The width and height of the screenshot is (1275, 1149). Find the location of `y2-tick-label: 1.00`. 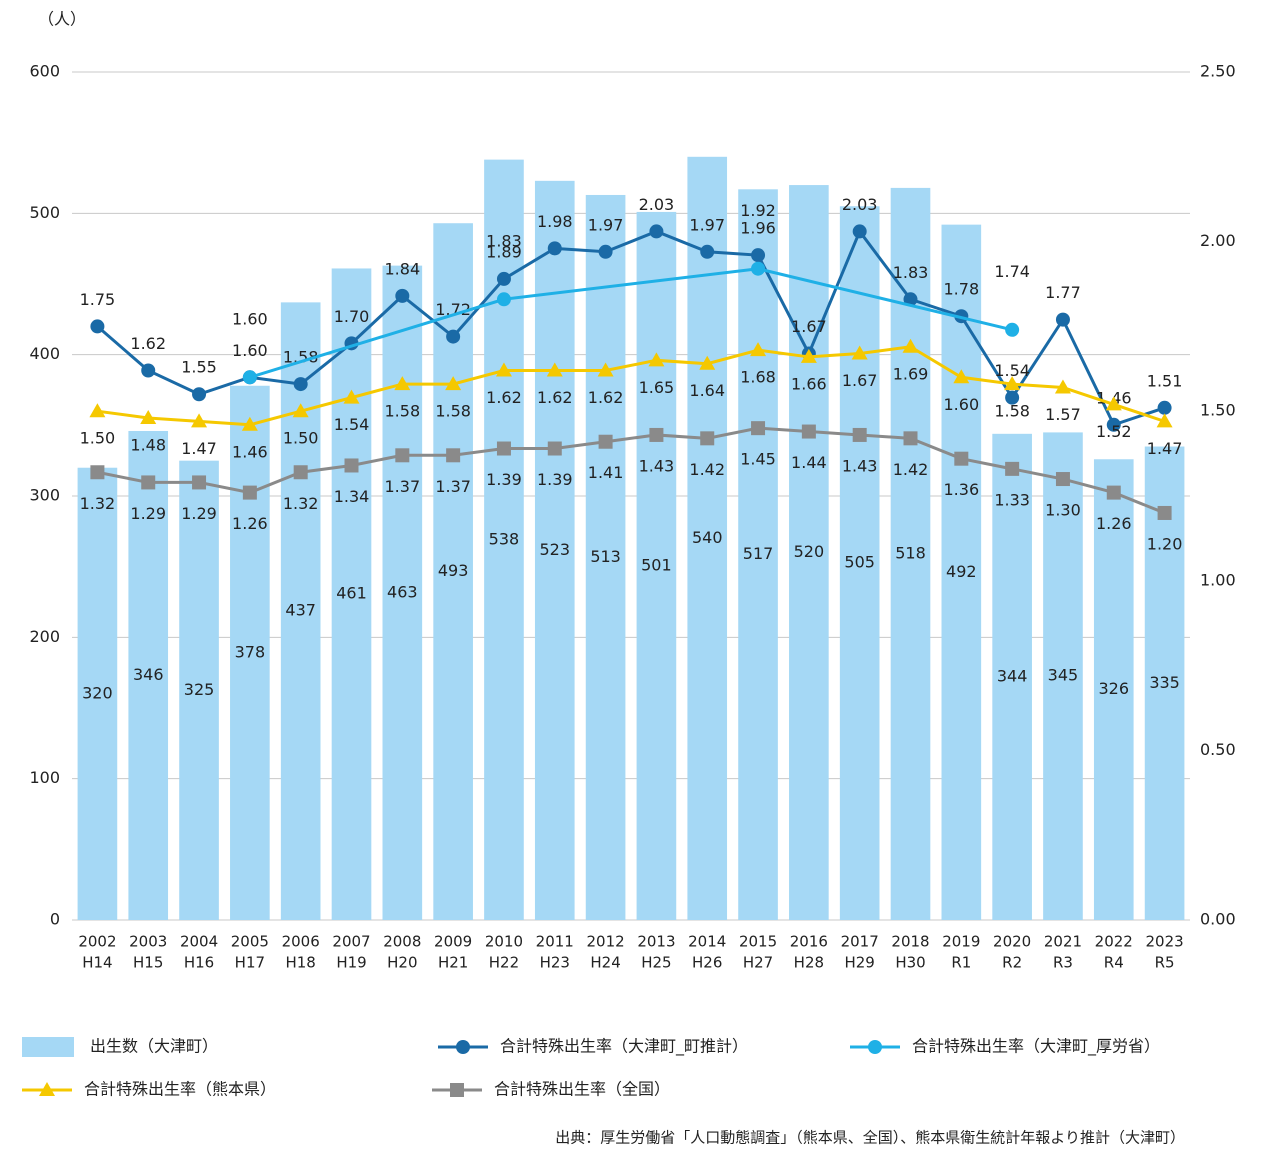

y2-tick-label: 1.00 is located at coordinates (1218, 579).